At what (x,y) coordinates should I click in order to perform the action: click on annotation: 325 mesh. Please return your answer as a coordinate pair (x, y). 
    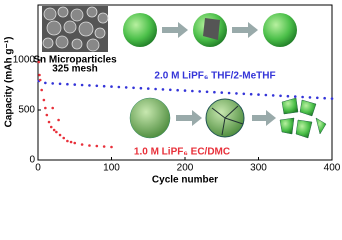
    Looking at the image, I should click on (75, 69).